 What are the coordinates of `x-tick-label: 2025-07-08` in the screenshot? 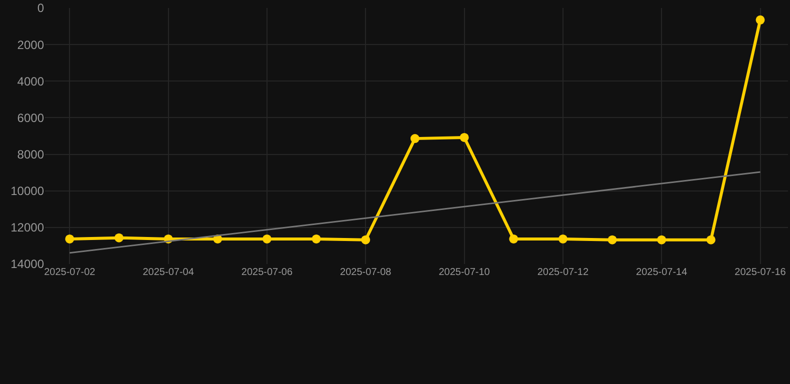 It's located at (366, 272).